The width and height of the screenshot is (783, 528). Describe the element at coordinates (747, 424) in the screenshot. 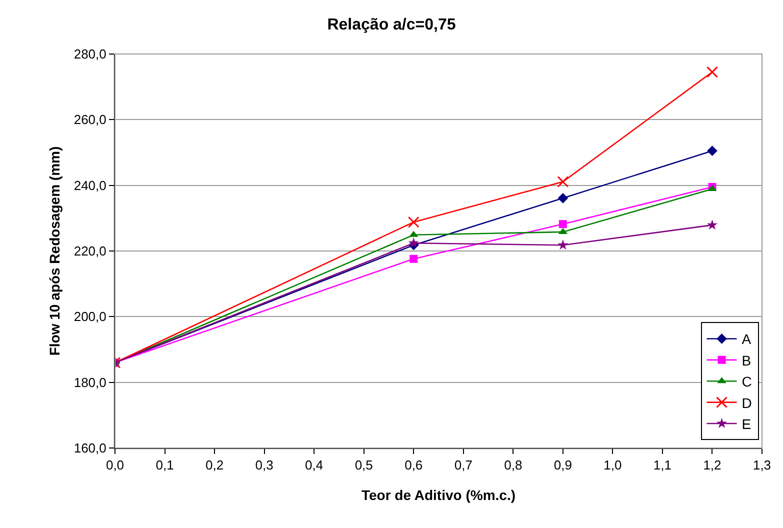

I see `legend-label: E` at that location.